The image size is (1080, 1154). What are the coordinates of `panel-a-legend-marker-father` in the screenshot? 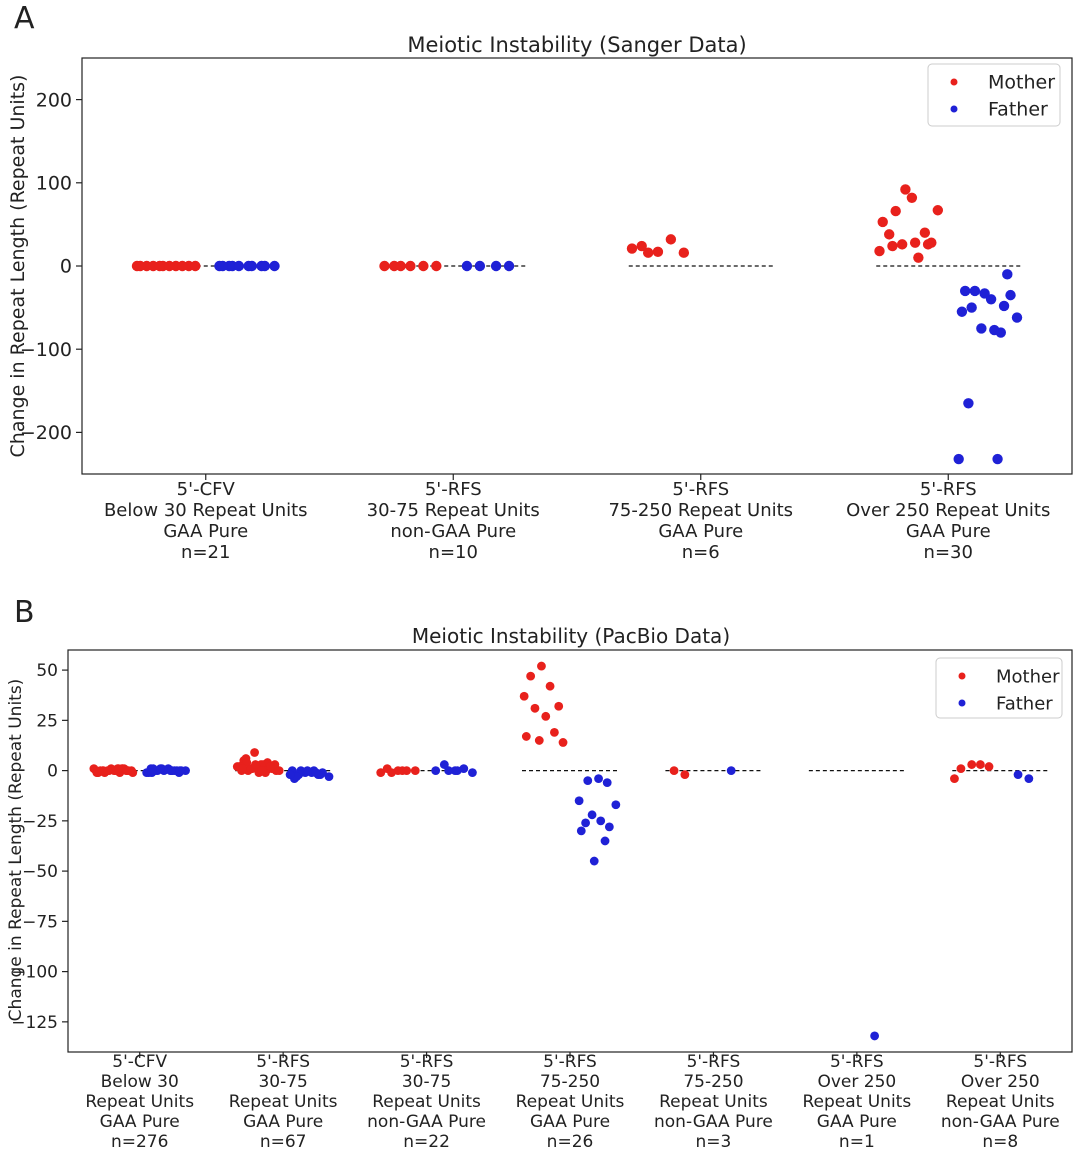 It's located at (954, 109).